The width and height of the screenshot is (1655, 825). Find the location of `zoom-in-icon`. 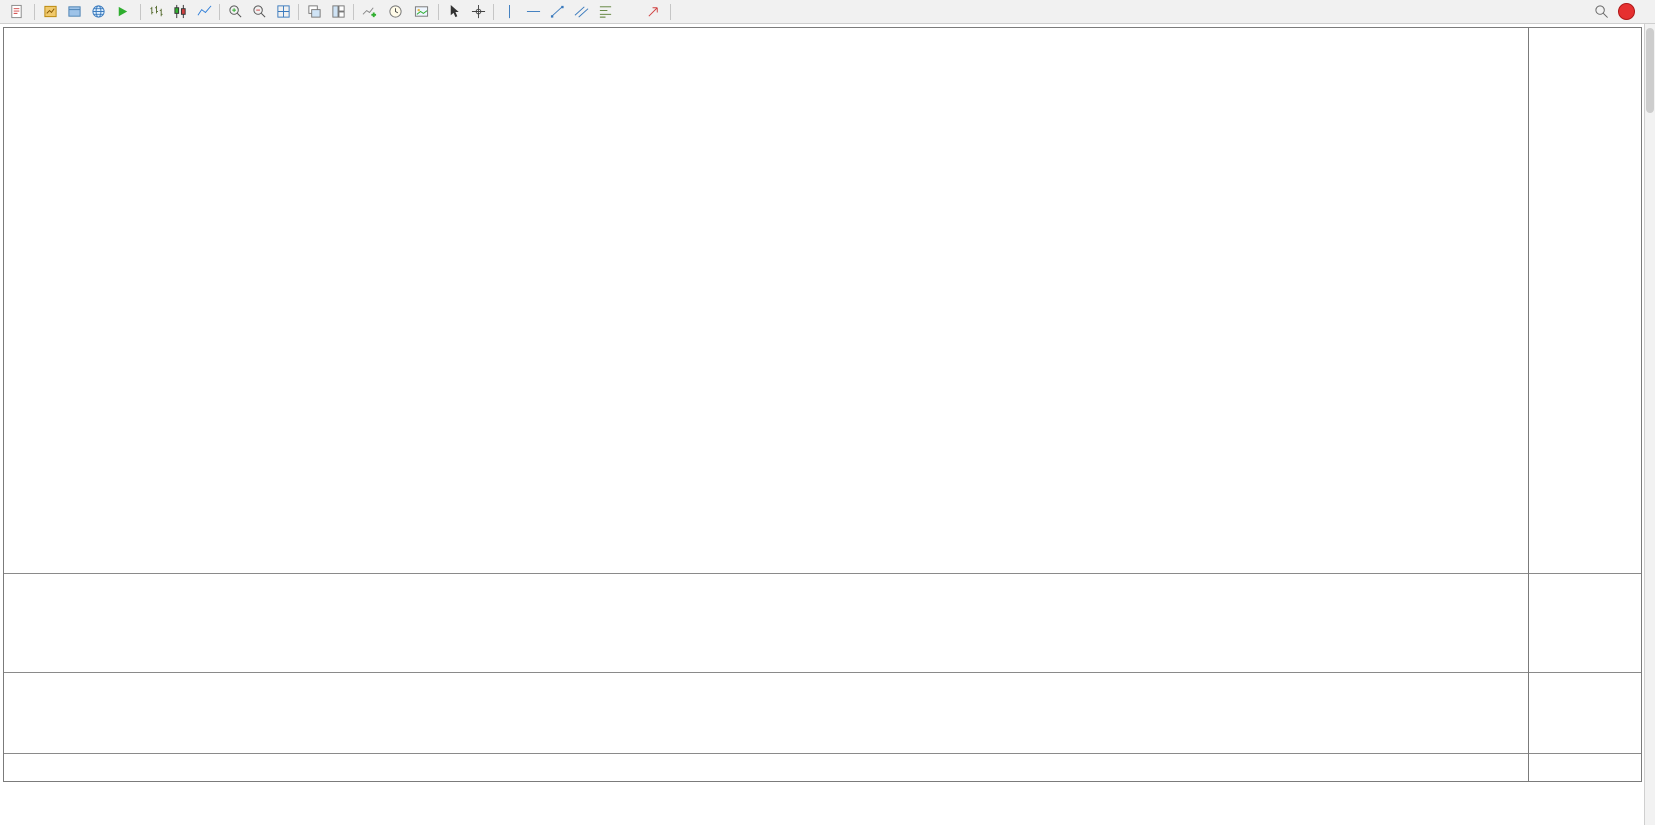

zoom-in-icon is located at coordinates (235, 12).